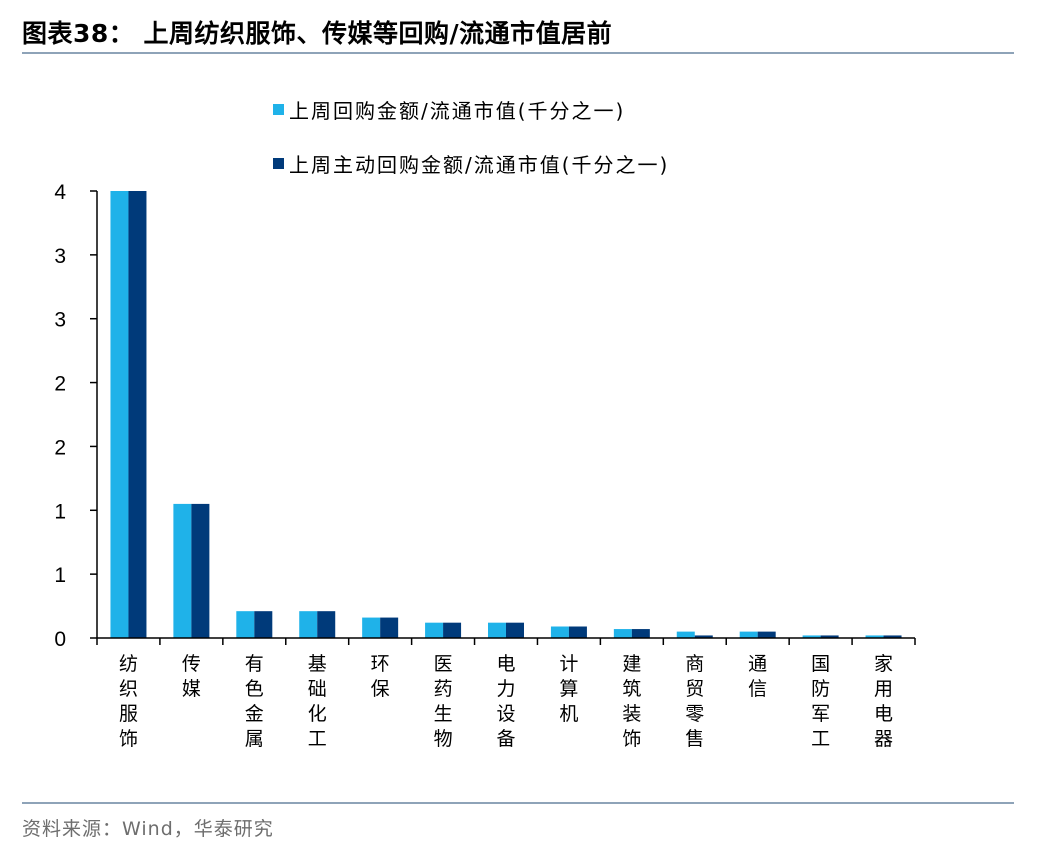 The height and width of the screenshot is (852, 1048). Describe the element at coordinates (883, 701) in the screenshot. I see `x-category-label: 家用电器` at that location.